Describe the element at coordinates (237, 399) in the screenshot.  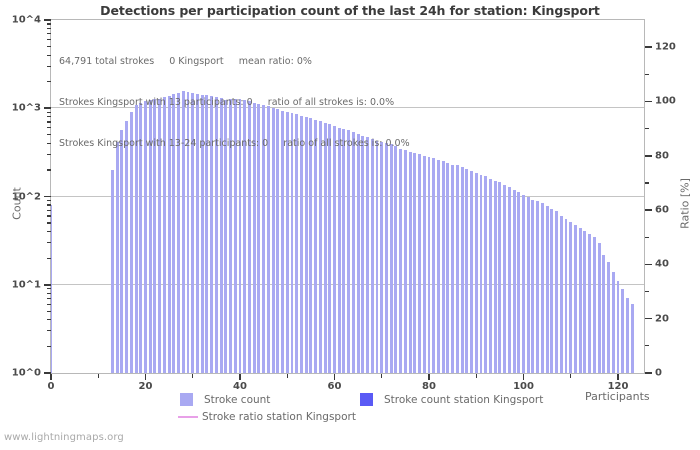
I see `legend-label: Stroke count` at that location.